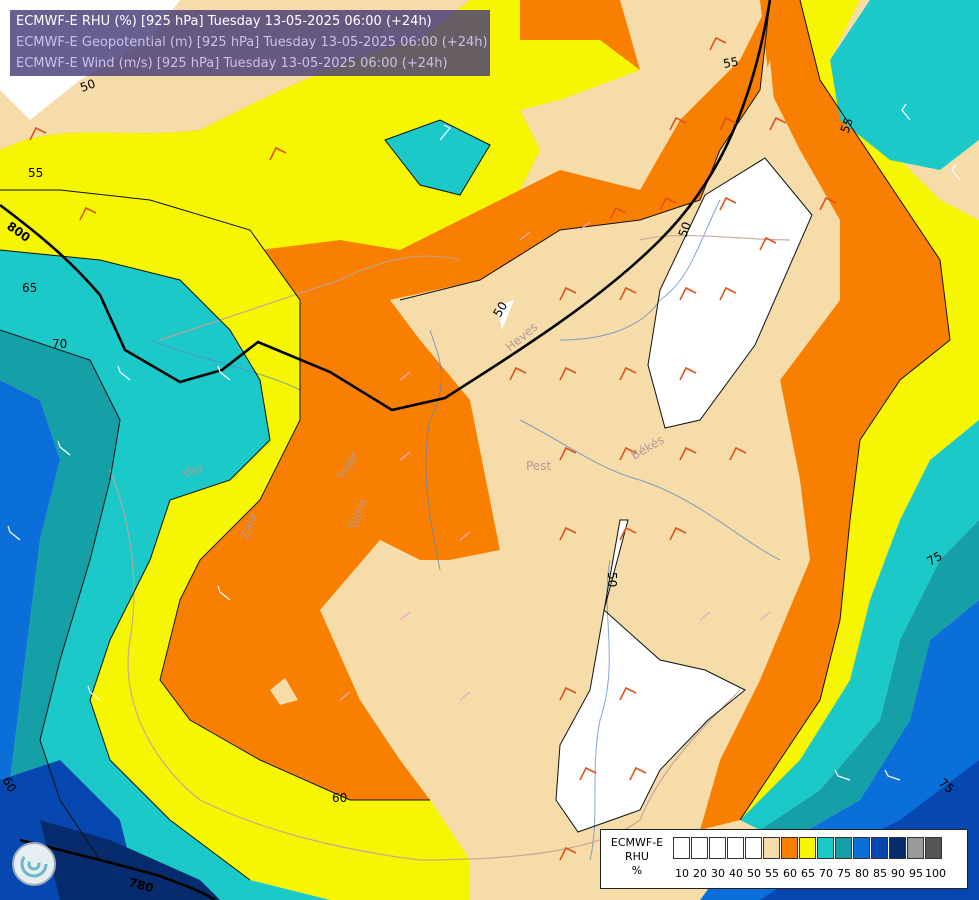  Describe the element at coordinates (880, 873) in the screenshot. I see `scale-tick-label: 85` at that location.